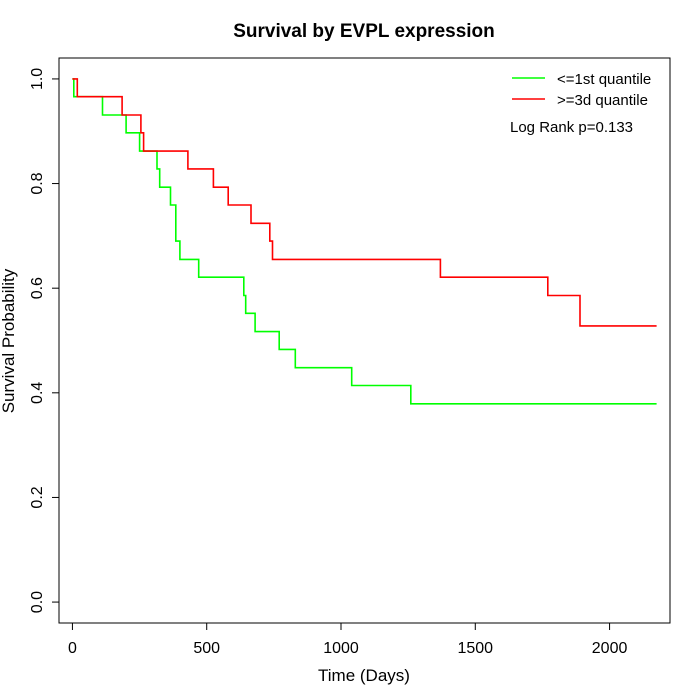  I want to click on log-rank-annotation: Log Rank p=0.133, so click(571, 127).